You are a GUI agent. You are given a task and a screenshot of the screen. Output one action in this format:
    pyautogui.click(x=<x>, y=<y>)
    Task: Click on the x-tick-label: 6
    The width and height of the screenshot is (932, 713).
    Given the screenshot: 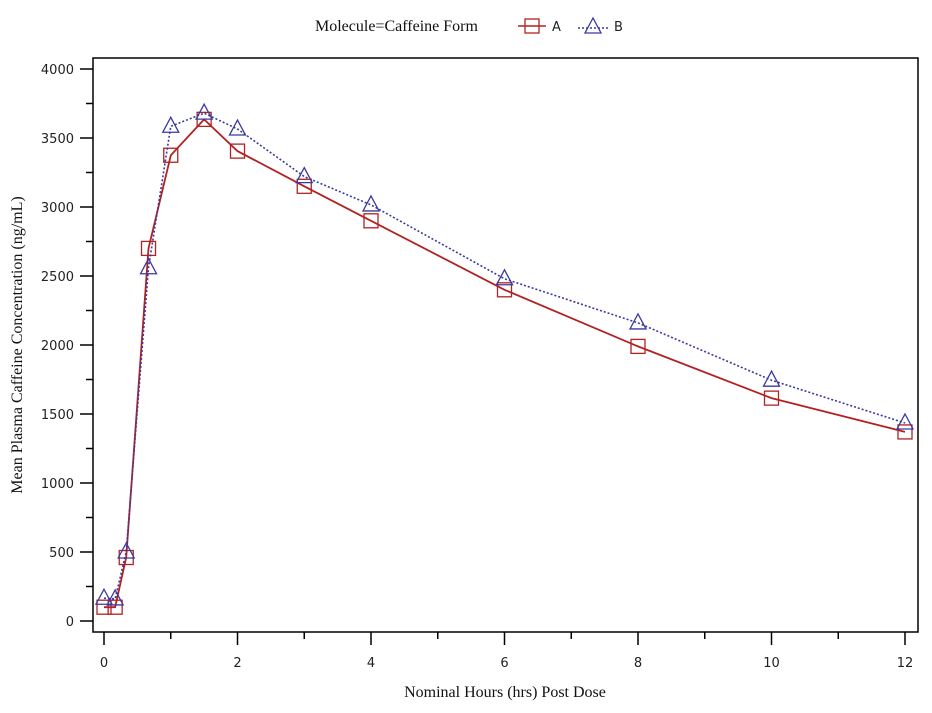 What is the action you would take?
    pyautogui.click(x=504, y=663)
    